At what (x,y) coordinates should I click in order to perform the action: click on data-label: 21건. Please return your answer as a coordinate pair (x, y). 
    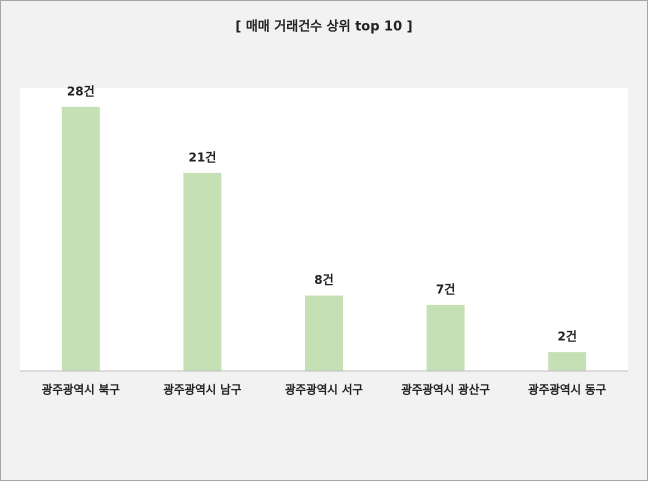
    Looking at the image, I should click on (203, 156).